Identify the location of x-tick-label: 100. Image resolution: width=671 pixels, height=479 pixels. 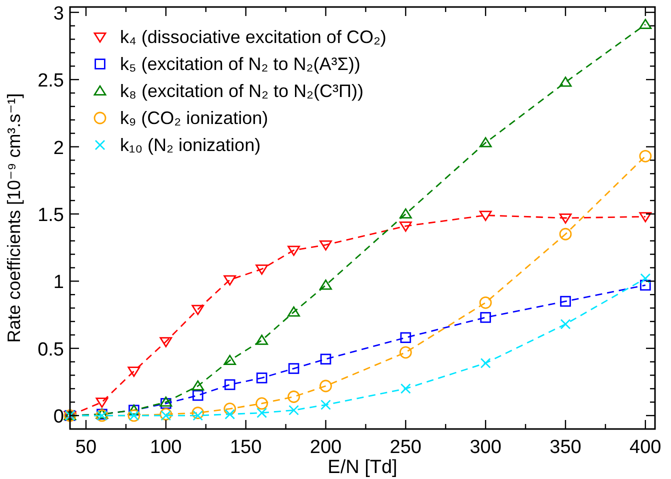
(166, 447).